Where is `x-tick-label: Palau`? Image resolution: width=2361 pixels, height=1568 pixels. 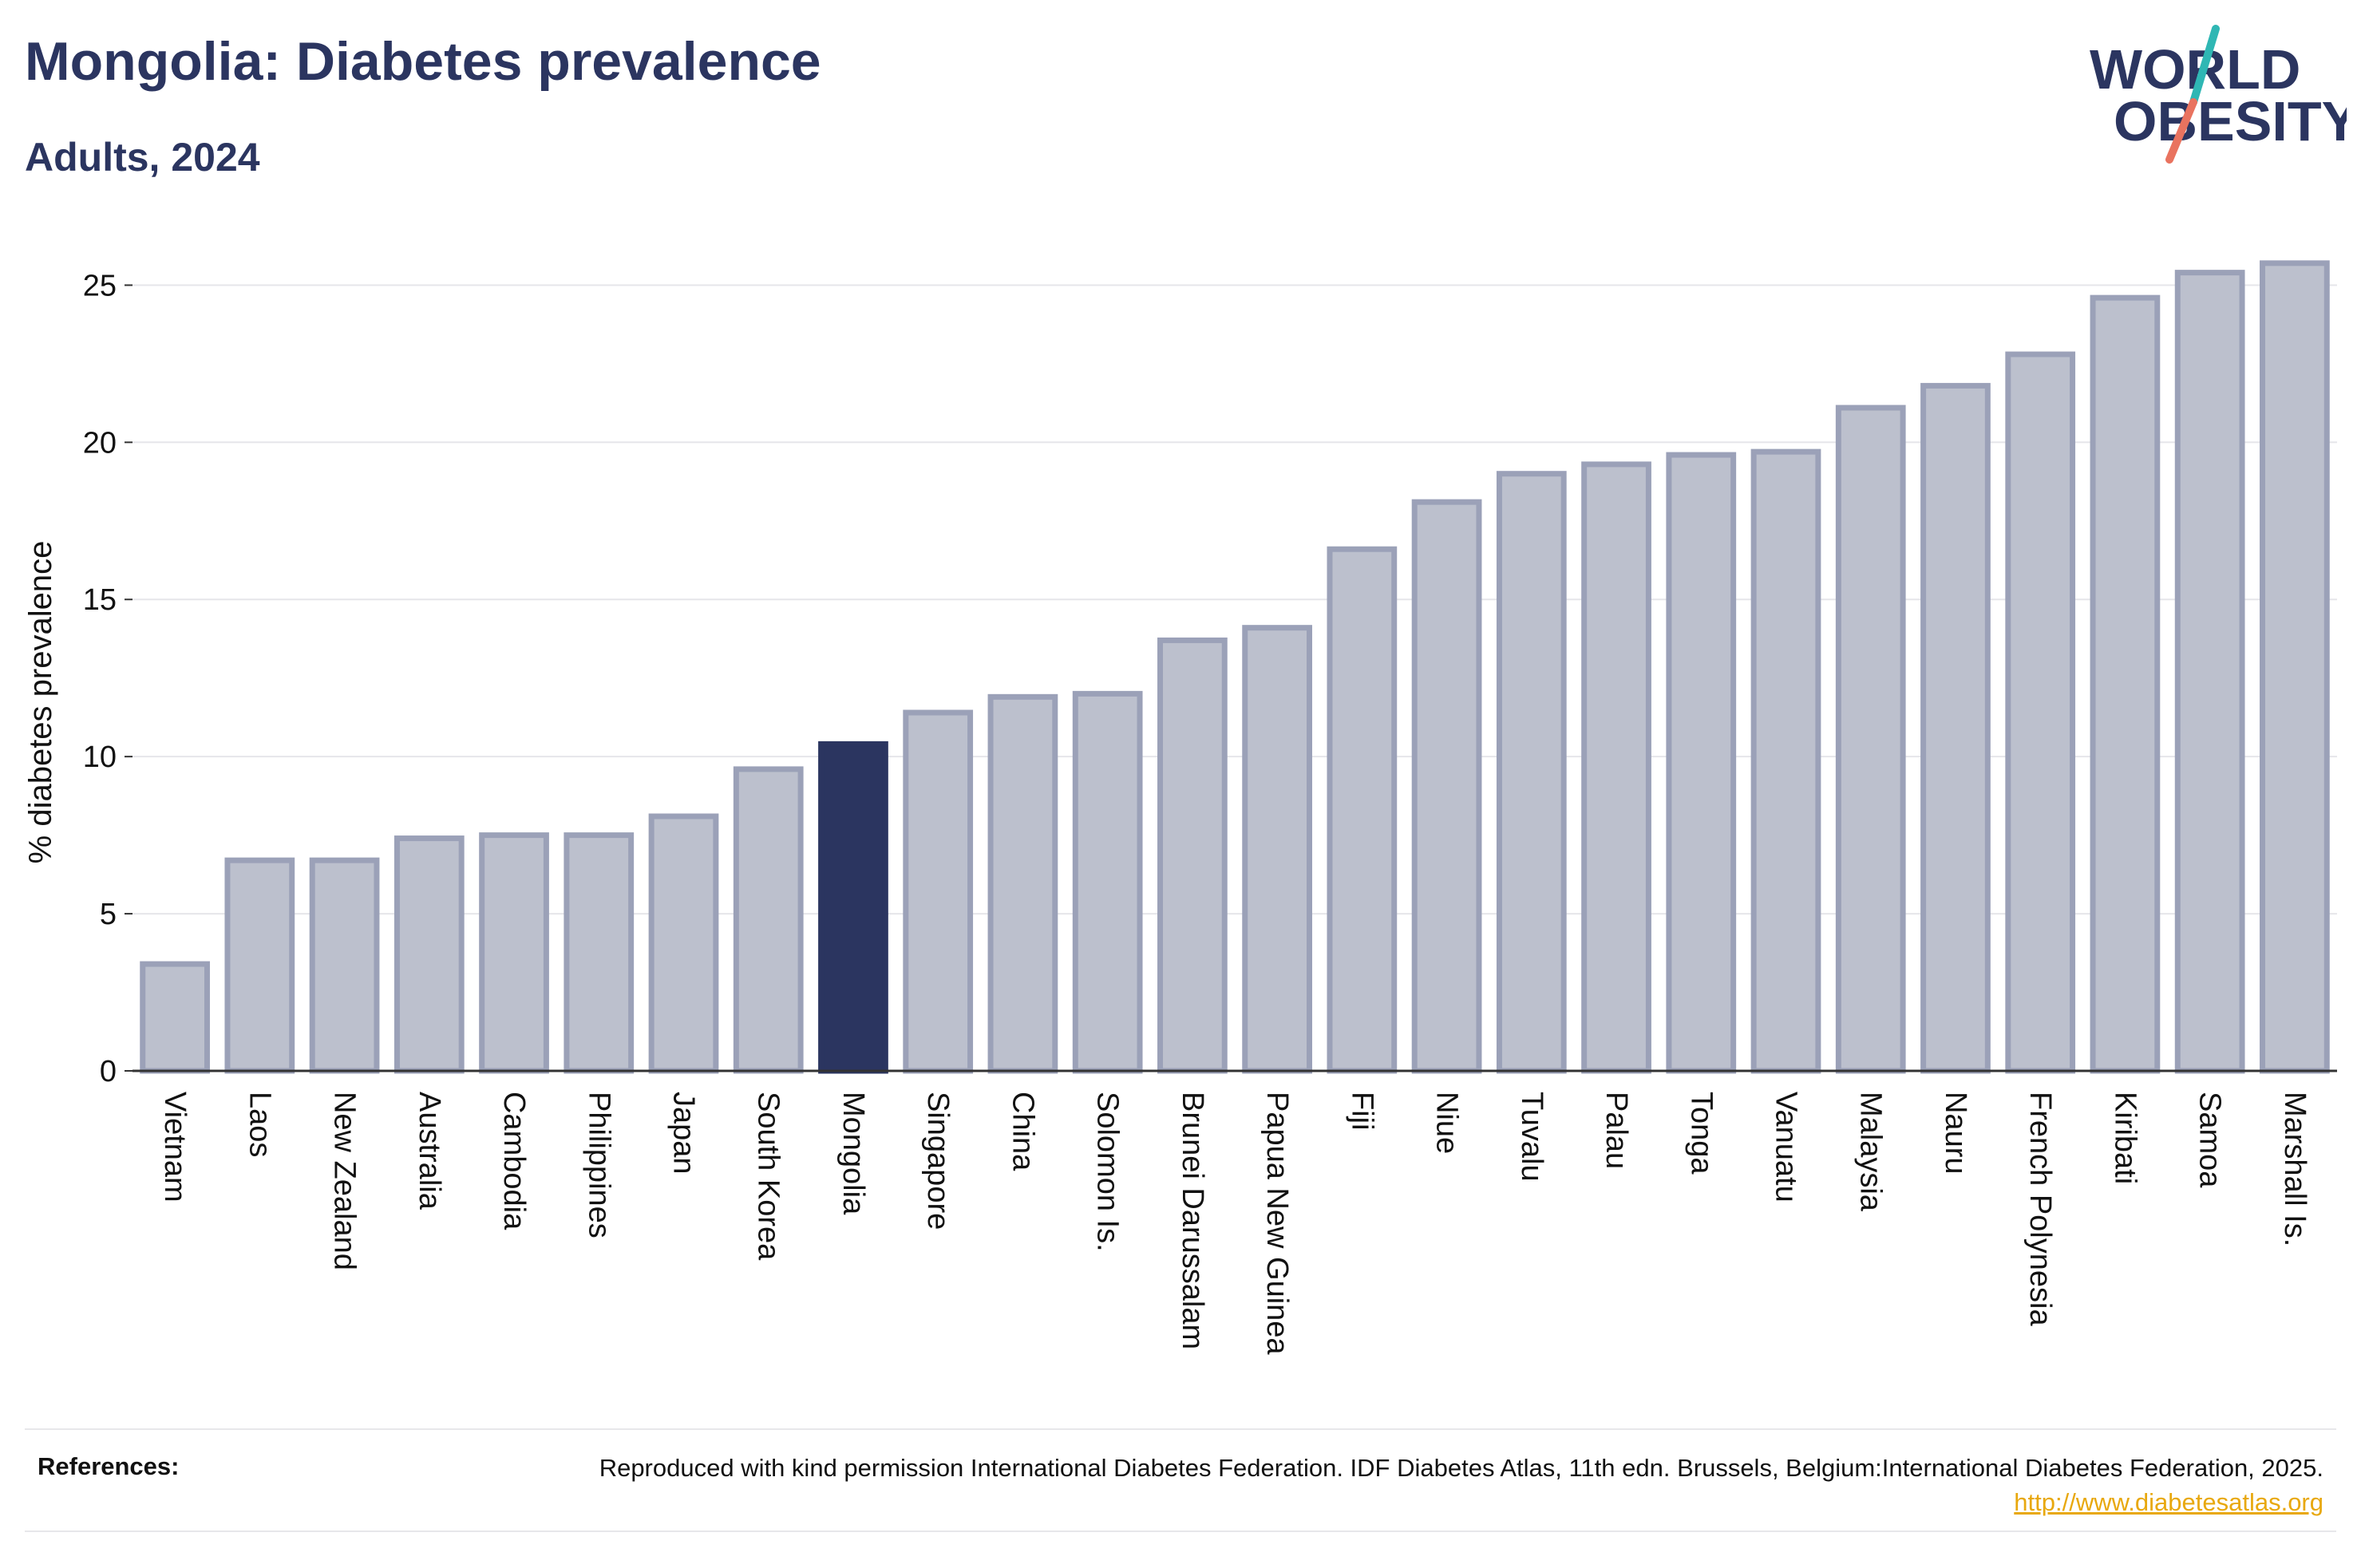
x-tick-label: Palau is located at coordinates (1616, 1130).